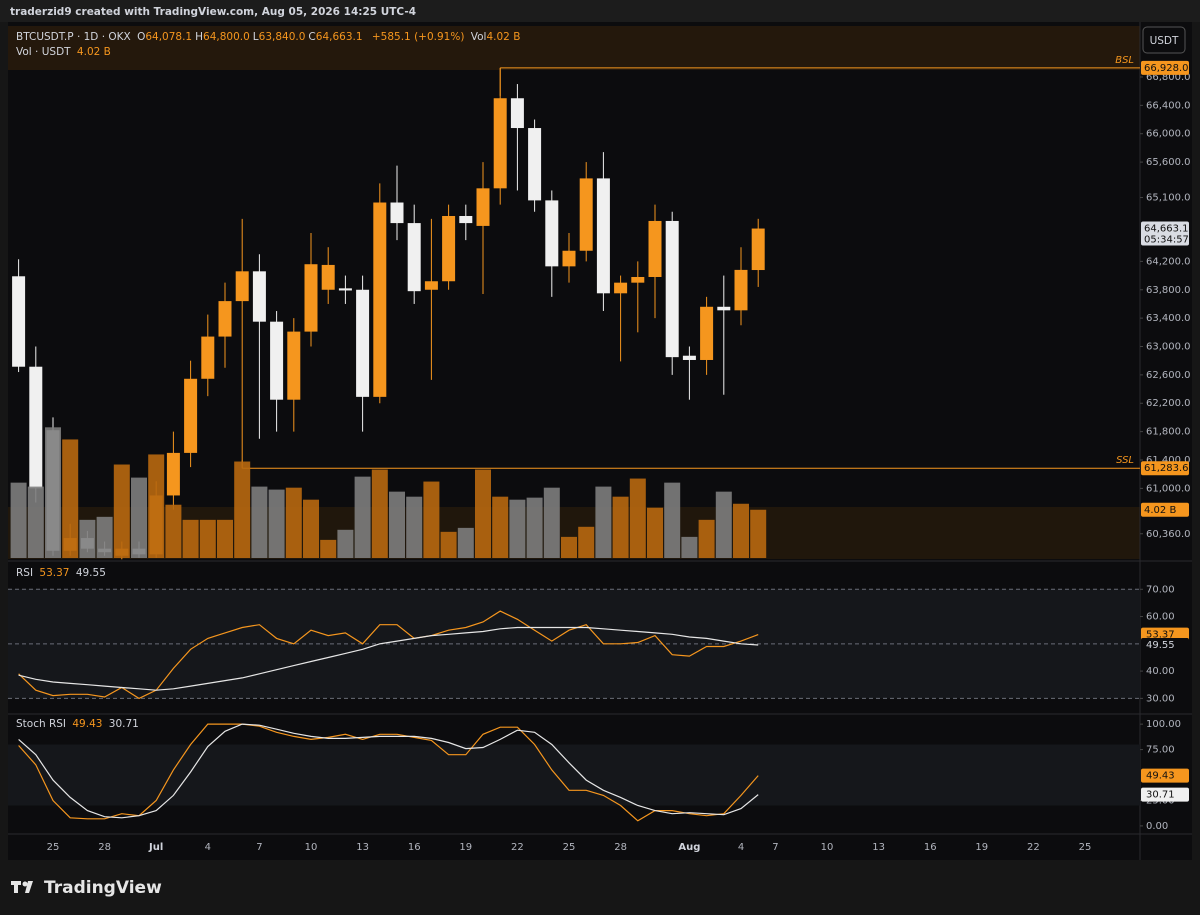  Describe the element at coordinates (282, 37) in the screenshot. I see `ohlc-value: 63,840.0` at that location.